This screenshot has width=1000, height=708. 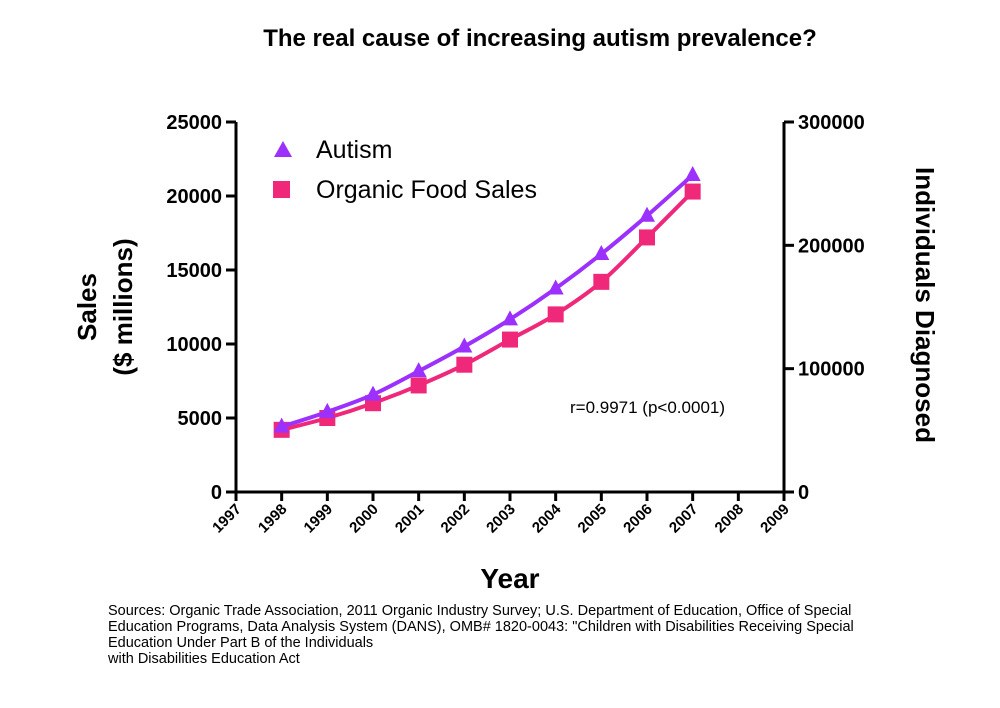 I want to click on y-axis-label-right: Individuals Diagnosed, so click(x=925, y=305).